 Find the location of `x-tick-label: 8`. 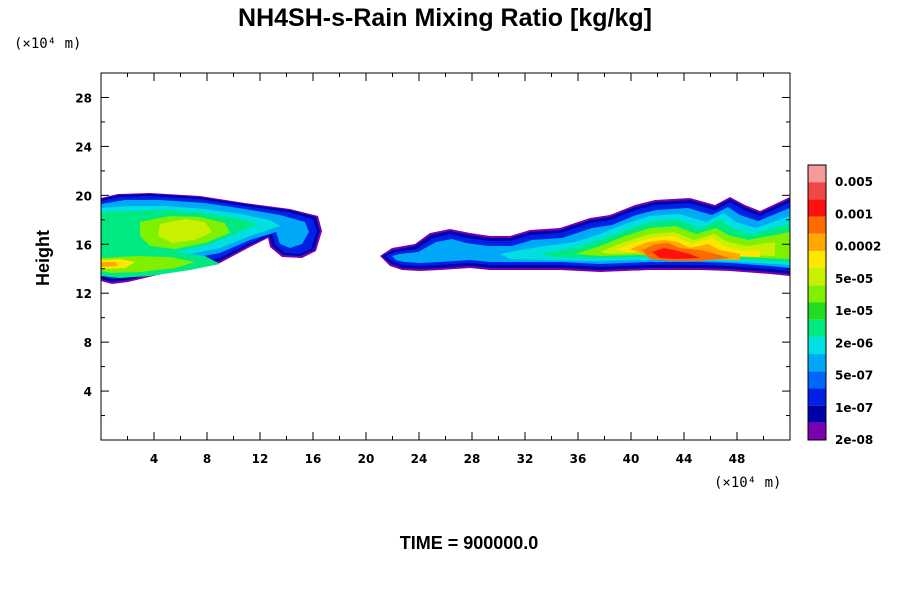

x-tick-label: 8 is located at coordinates (207, 459).